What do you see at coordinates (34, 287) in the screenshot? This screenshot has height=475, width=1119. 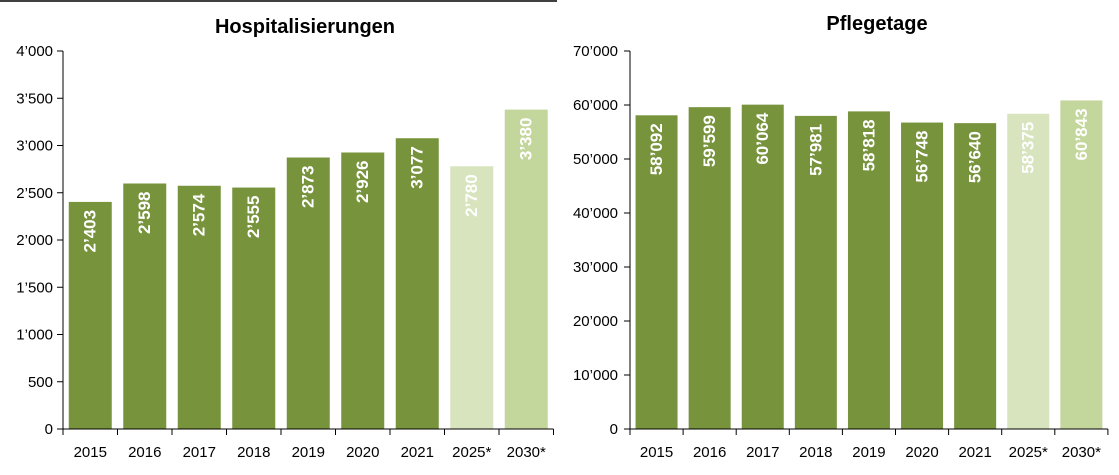 I see `chart-1-ytick-label: 1’500` at bounding box center [34, 287].